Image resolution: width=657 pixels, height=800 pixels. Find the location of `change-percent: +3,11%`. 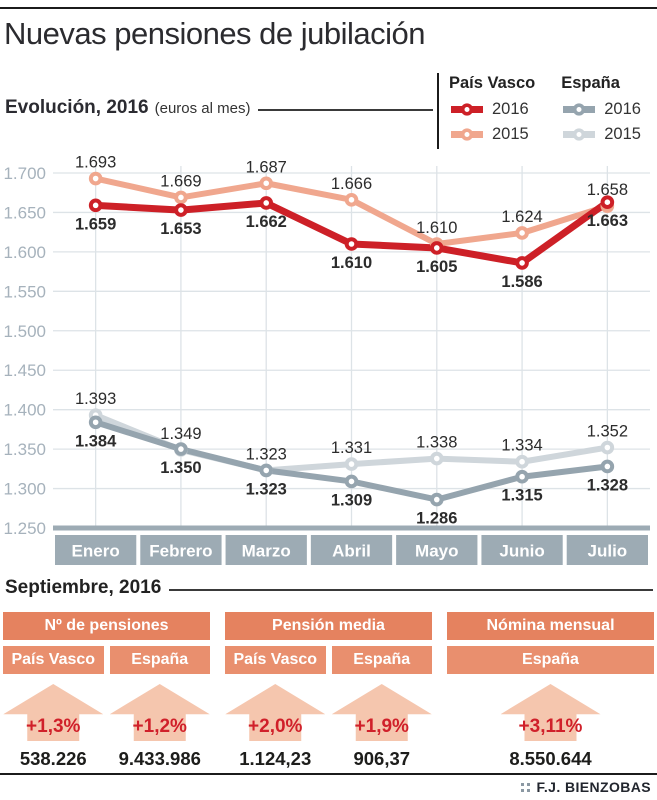

change-percent: +3,11% is located at coordinates (550, 726).